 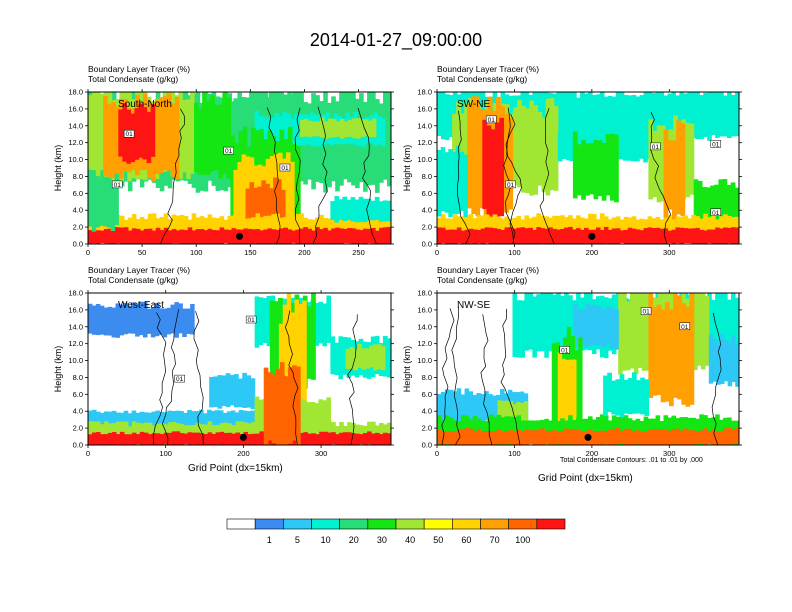 I want to click on y-tick-label: 2.0, so click(x=427, y=428).